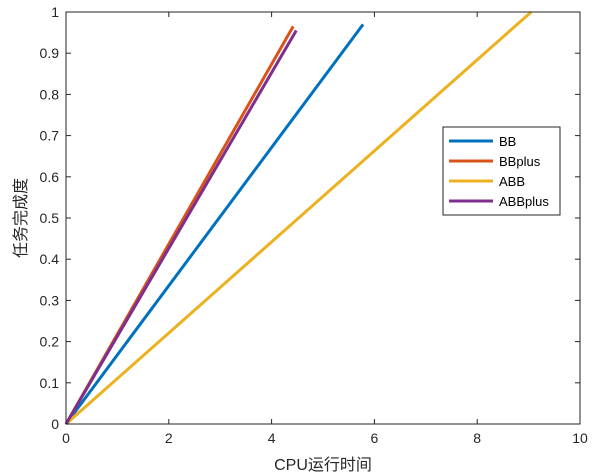 The image size is (597, 476). Describe the element at coordinates (50, 259) in the screenshot. I see `y-tick-label: 0.4` at that location.